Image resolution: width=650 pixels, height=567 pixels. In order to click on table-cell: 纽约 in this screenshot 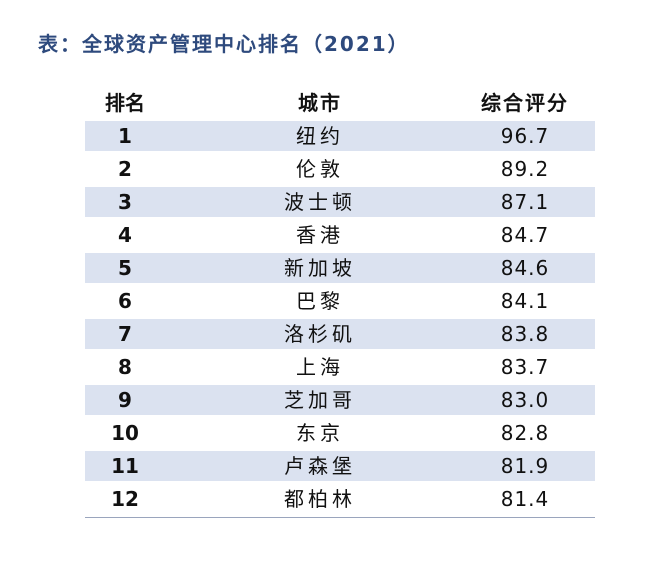, I will do `click(320, 136)`.